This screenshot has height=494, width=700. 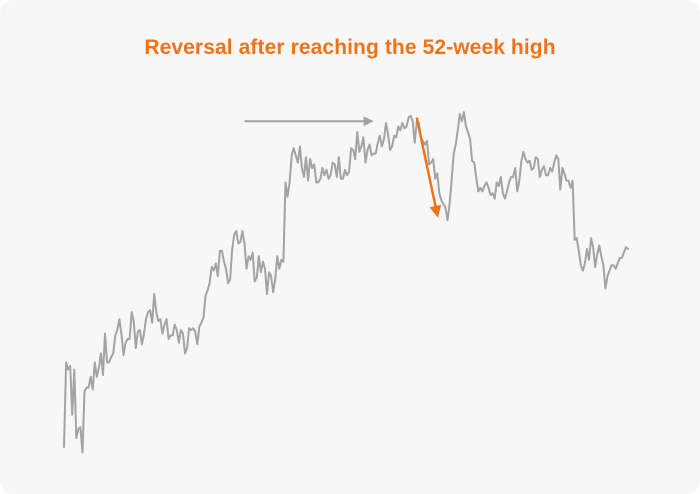 What do you see at coordinates (350, 47) in the screenshot?
I see `chart-title: Reversal after reaching the 52-week high` at bounding box center [350, 47].